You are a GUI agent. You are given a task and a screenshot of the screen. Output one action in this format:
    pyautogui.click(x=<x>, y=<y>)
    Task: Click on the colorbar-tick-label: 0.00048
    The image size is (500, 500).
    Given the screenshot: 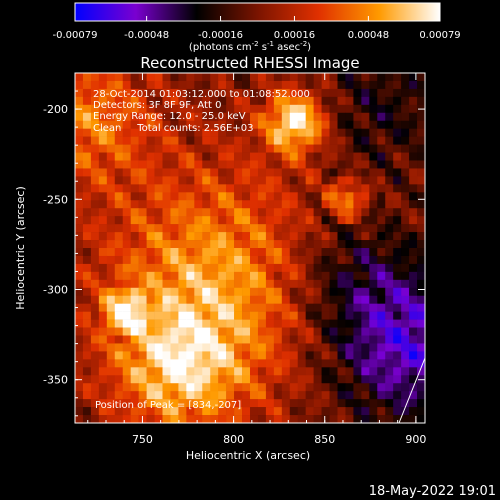 What is the action you would take?
    pyautogui.click(x=368, y=35)
    